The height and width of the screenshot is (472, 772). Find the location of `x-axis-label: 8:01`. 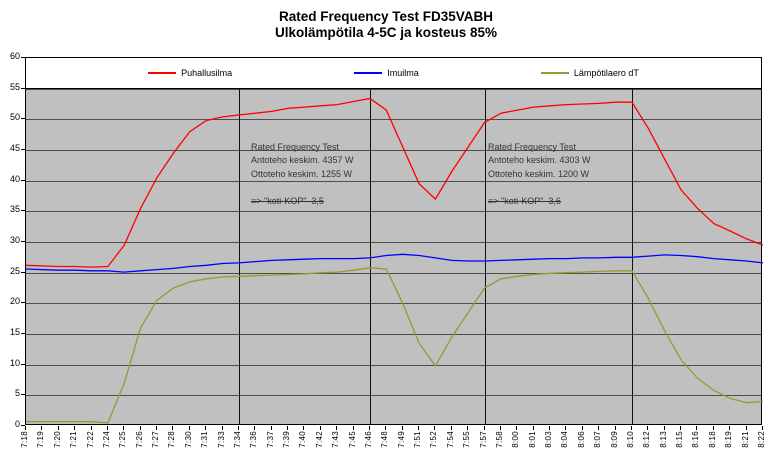

x-axis-label: 8:01 is located at coordinates (532, 439).